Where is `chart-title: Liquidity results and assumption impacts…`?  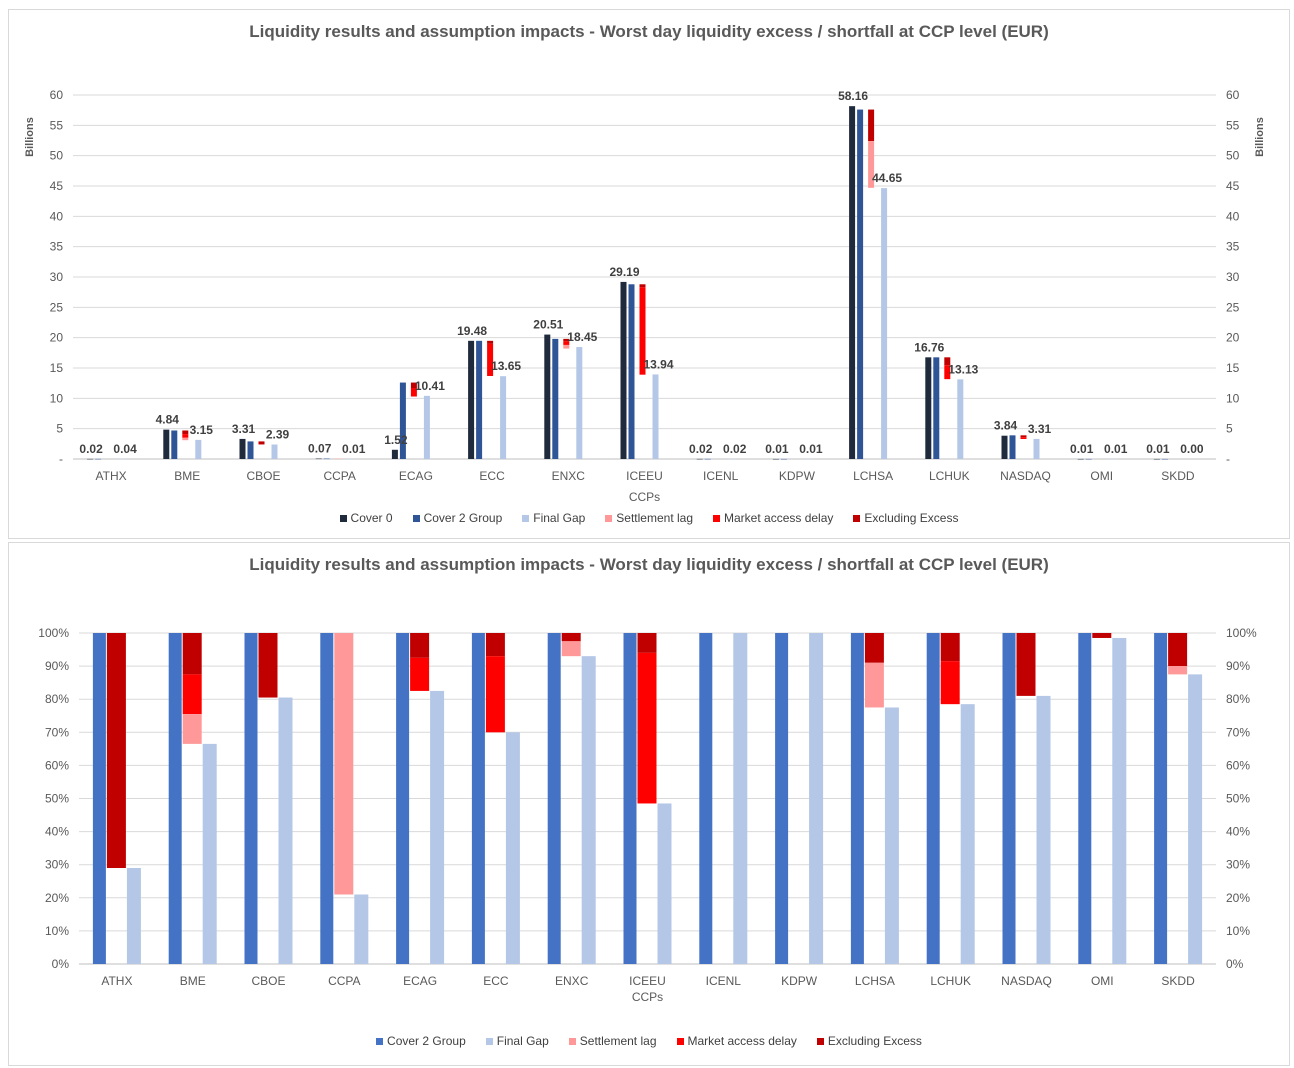
chart-title: Liquidity results and assumption impacts… is located at coordinates (649, 31).